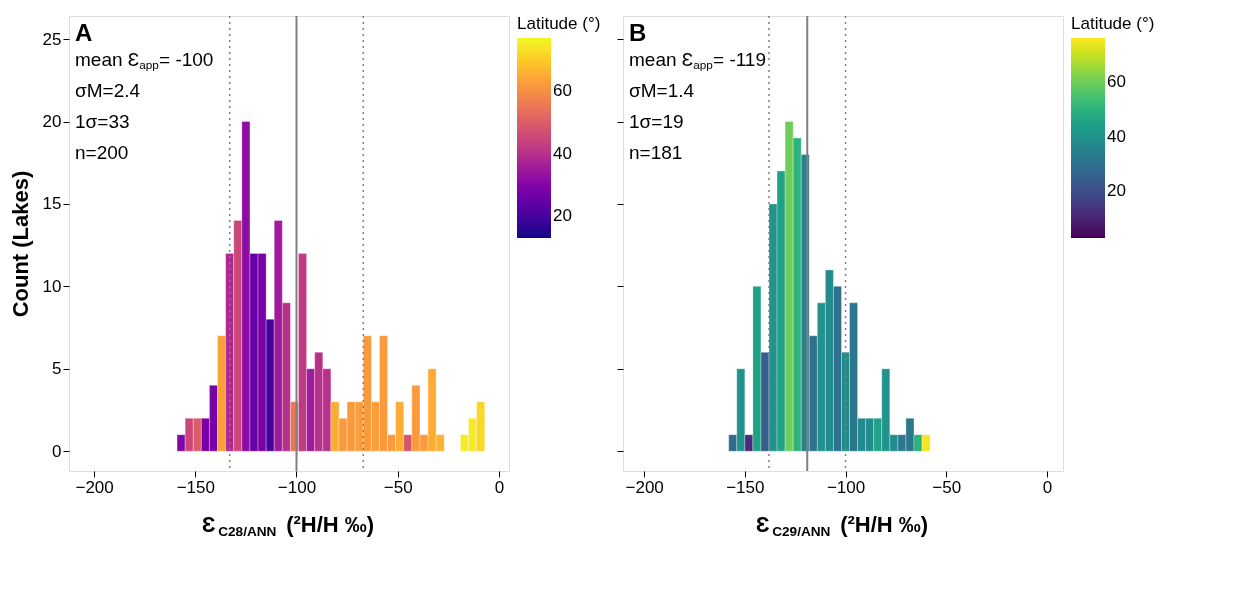 This screenshot has width=1248, height=600. What do you see at coordinates (52, 204) in the screenshot?
I see `y-tick-label: 15` at bounding box center [52, 204].